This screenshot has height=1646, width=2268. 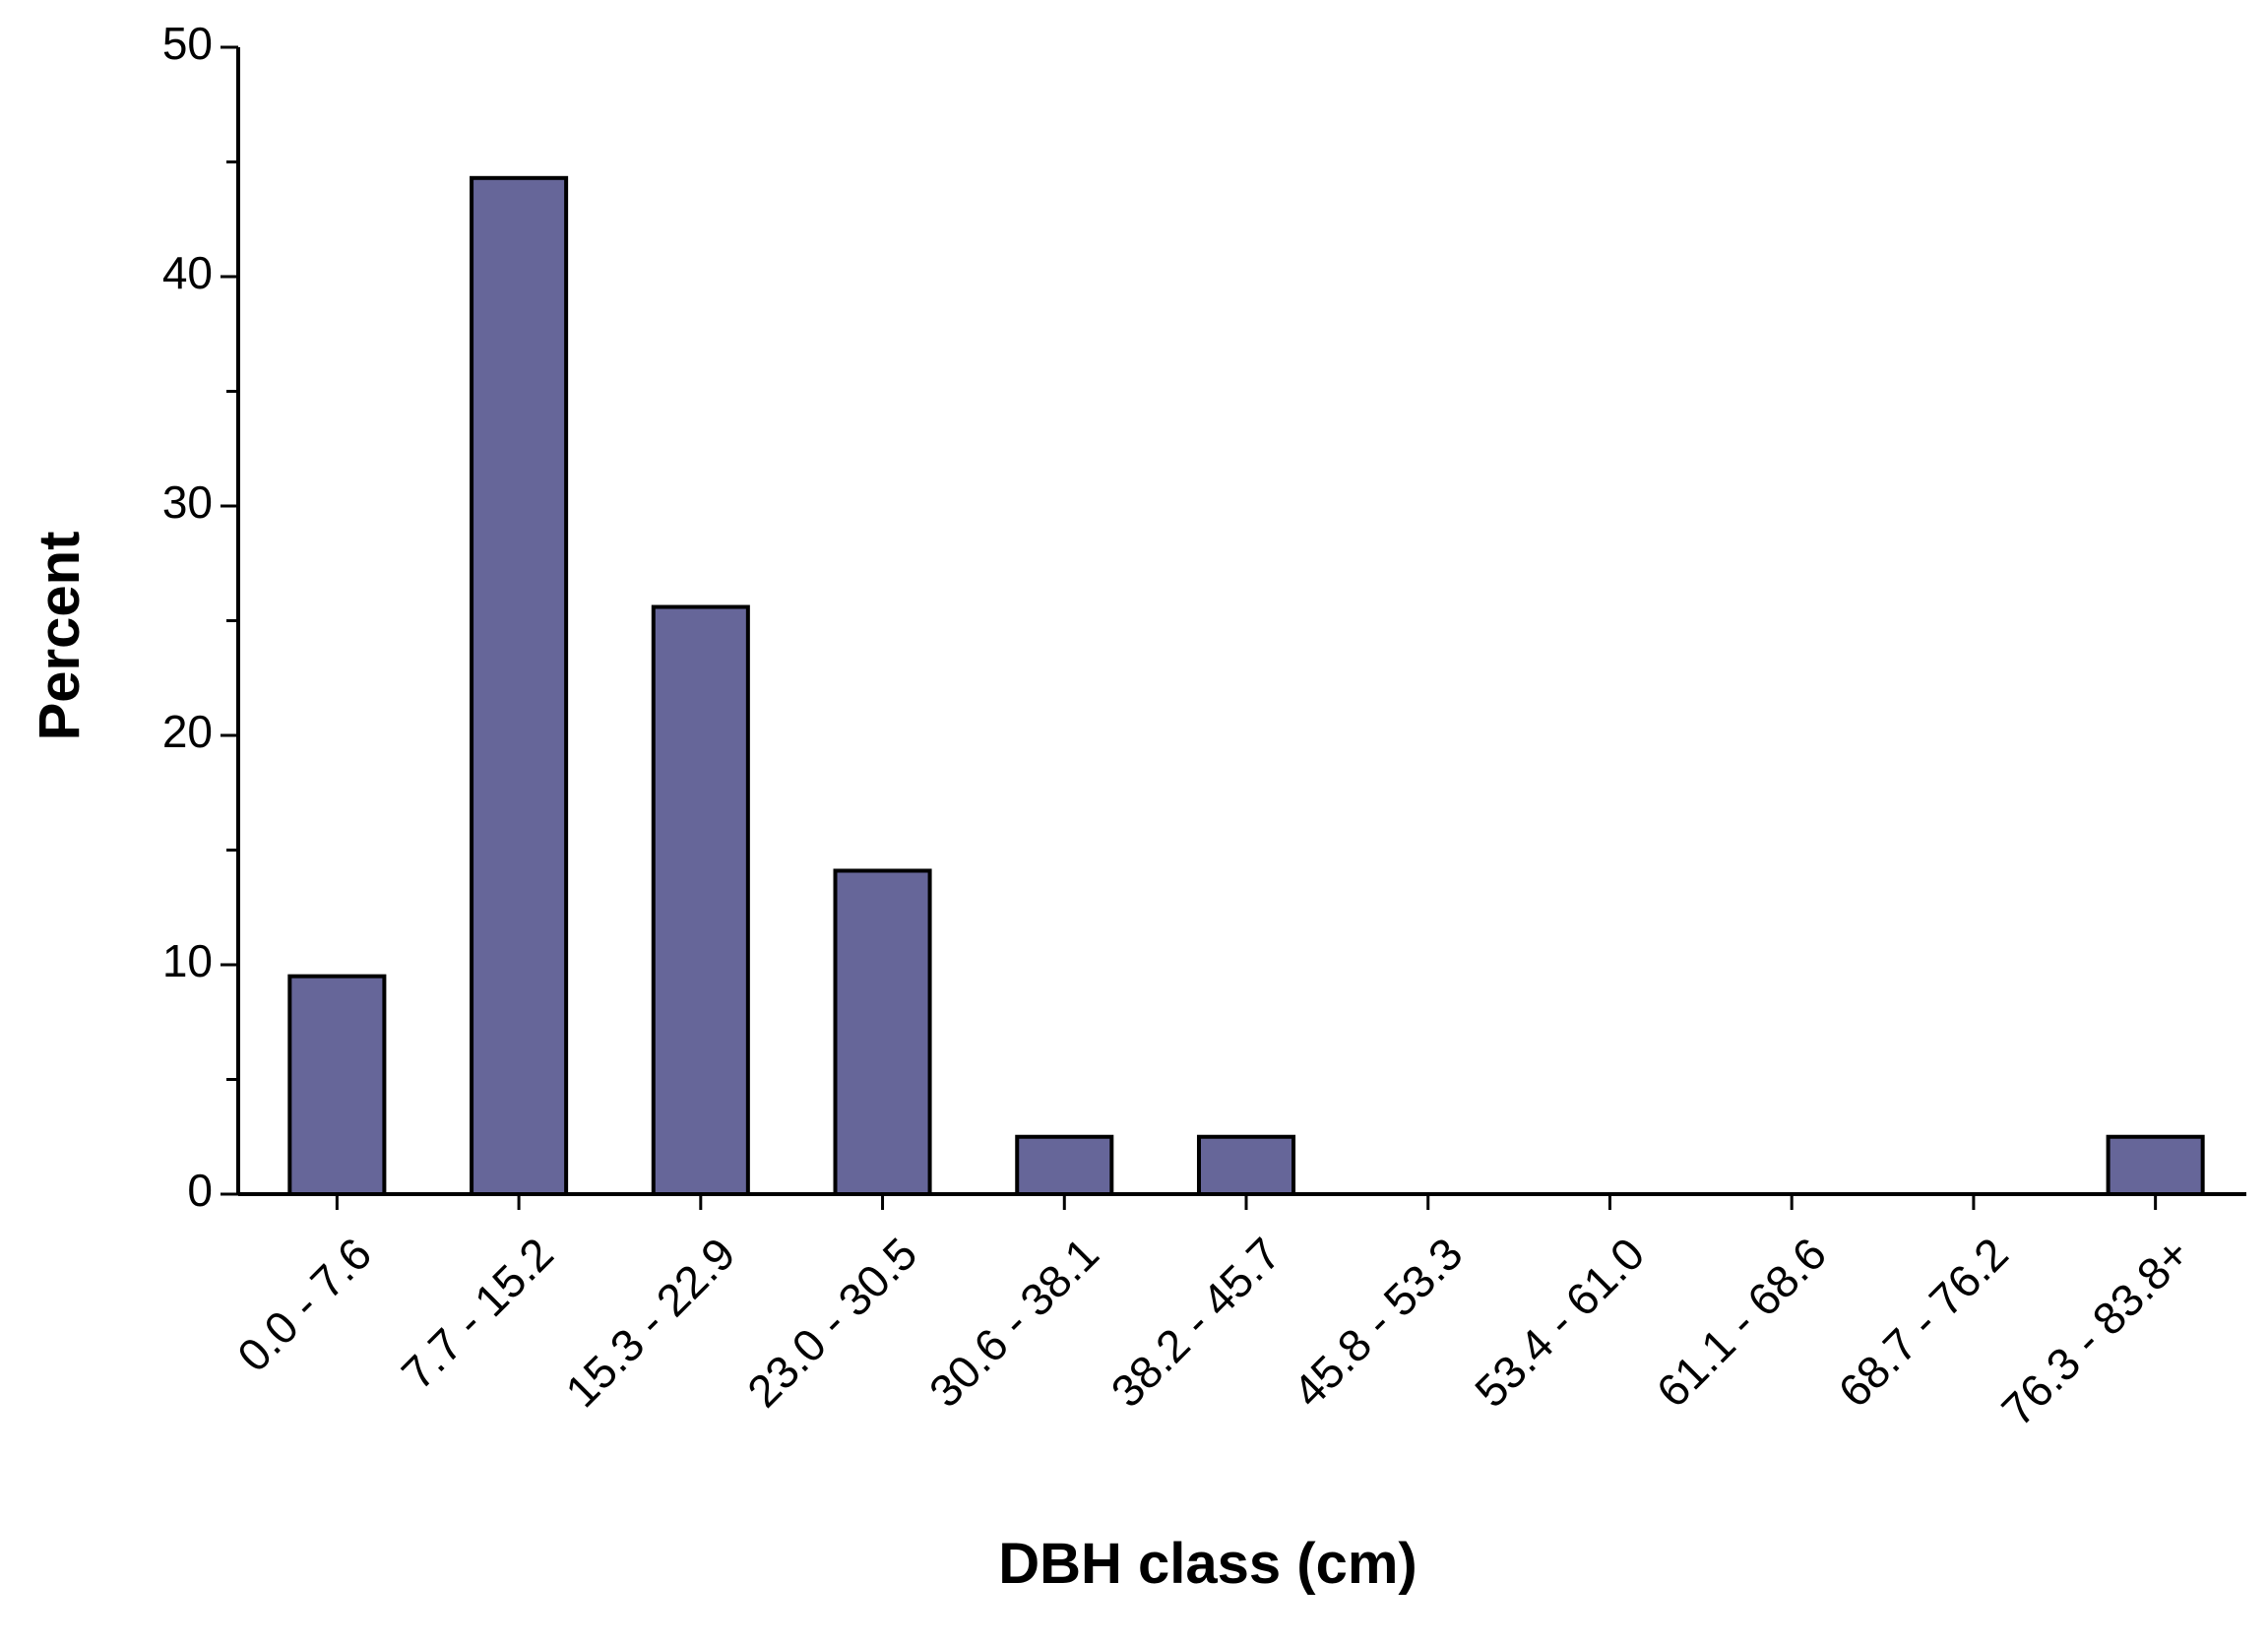 I want to click on y-tick-label: 50, so click(x=187, y=43).